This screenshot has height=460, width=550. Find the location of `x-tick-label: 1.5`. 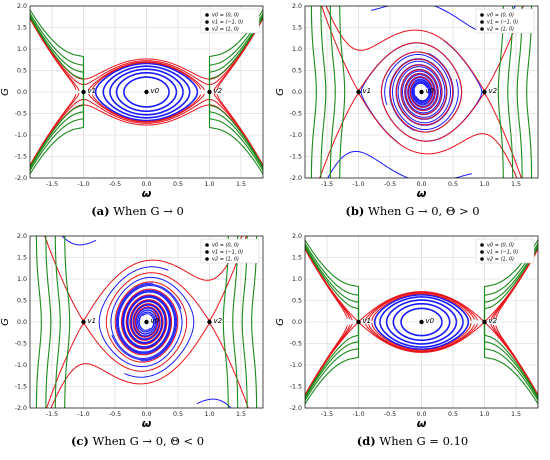

x-tick-label: 1.5 is located at coordinates (241, 414).